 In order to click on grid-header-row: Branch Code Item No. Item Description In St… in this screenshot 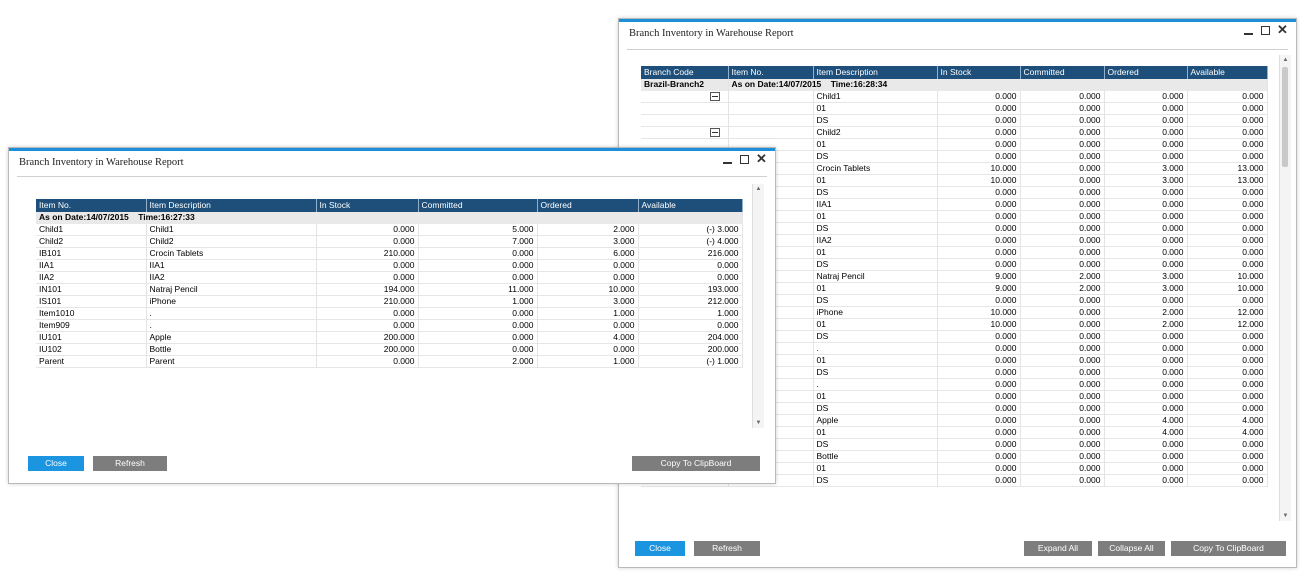, I will do `click(954, 72)`.